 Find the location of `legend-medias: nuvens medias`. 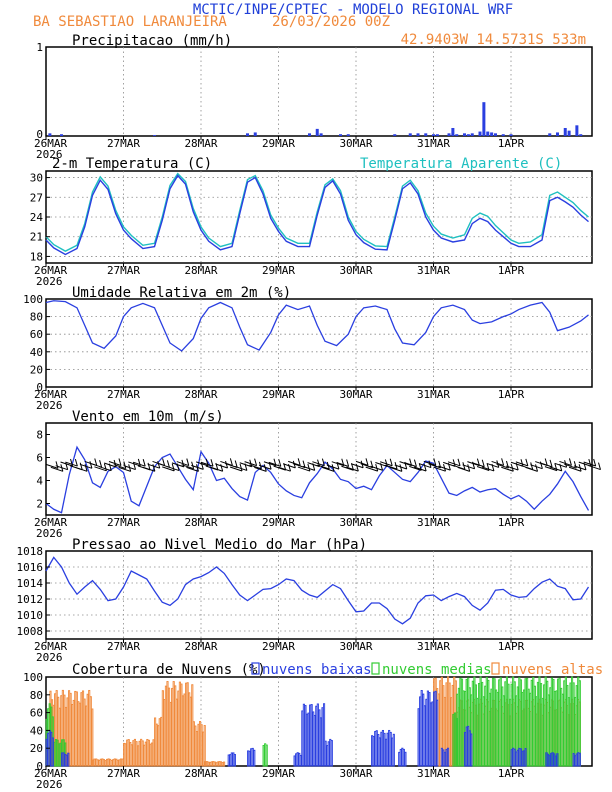

legend-medias: nuvens medias is located at coordinates (437, 670).